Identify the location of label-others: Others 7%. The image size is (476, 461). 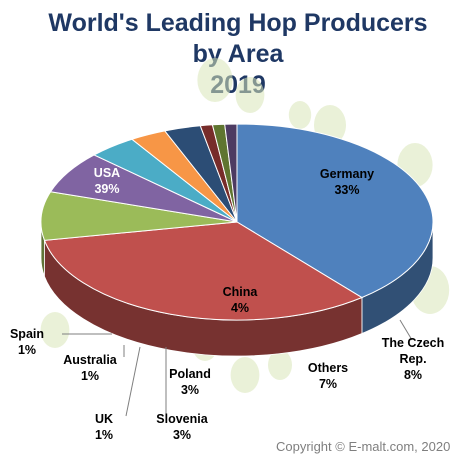
(328, 376).